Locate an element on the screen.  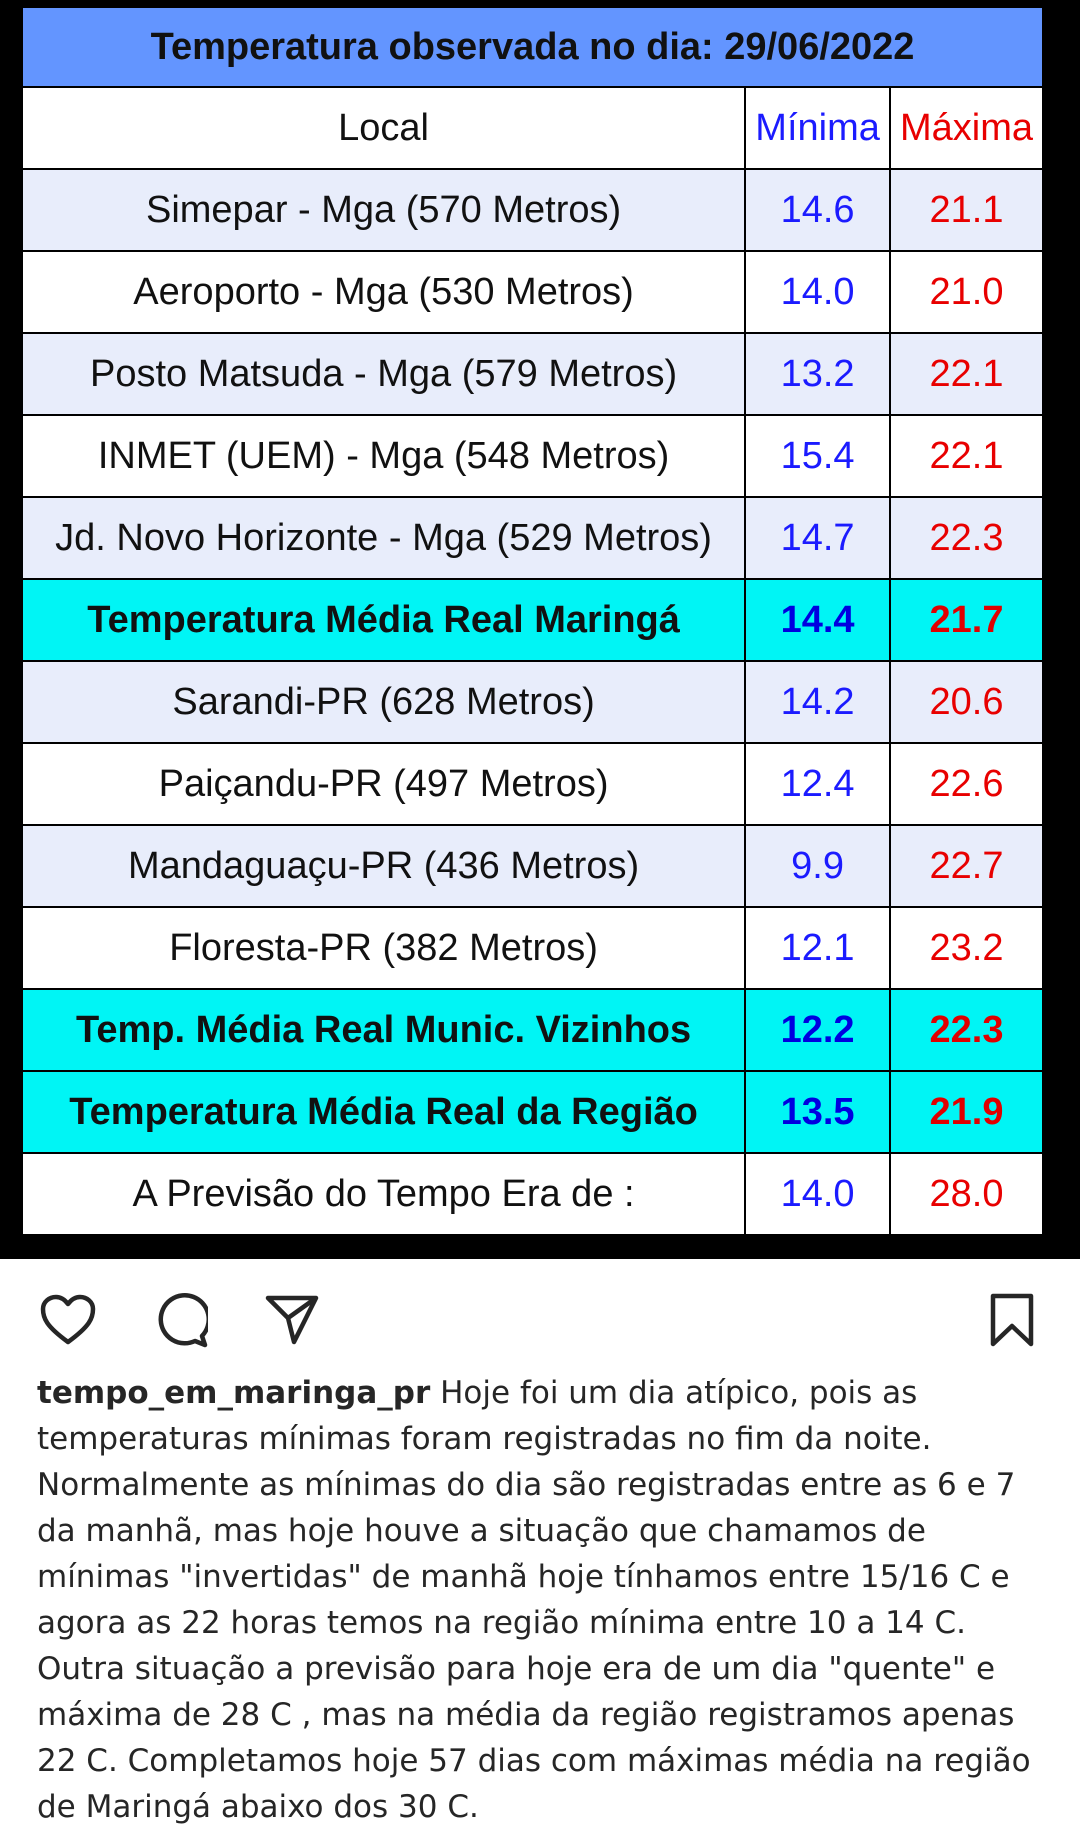
share-button is located at coordinates (292, 1320).